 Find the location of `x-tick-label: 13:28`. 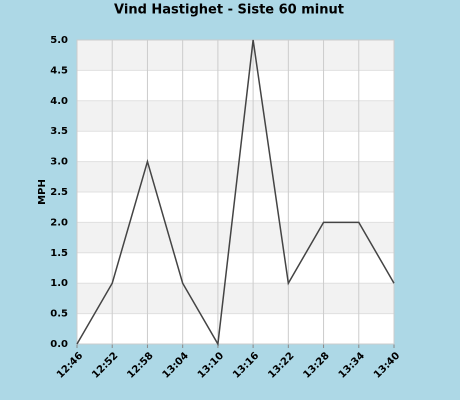

x-tick-label: 13:28 is located at coordinates (317, 365).